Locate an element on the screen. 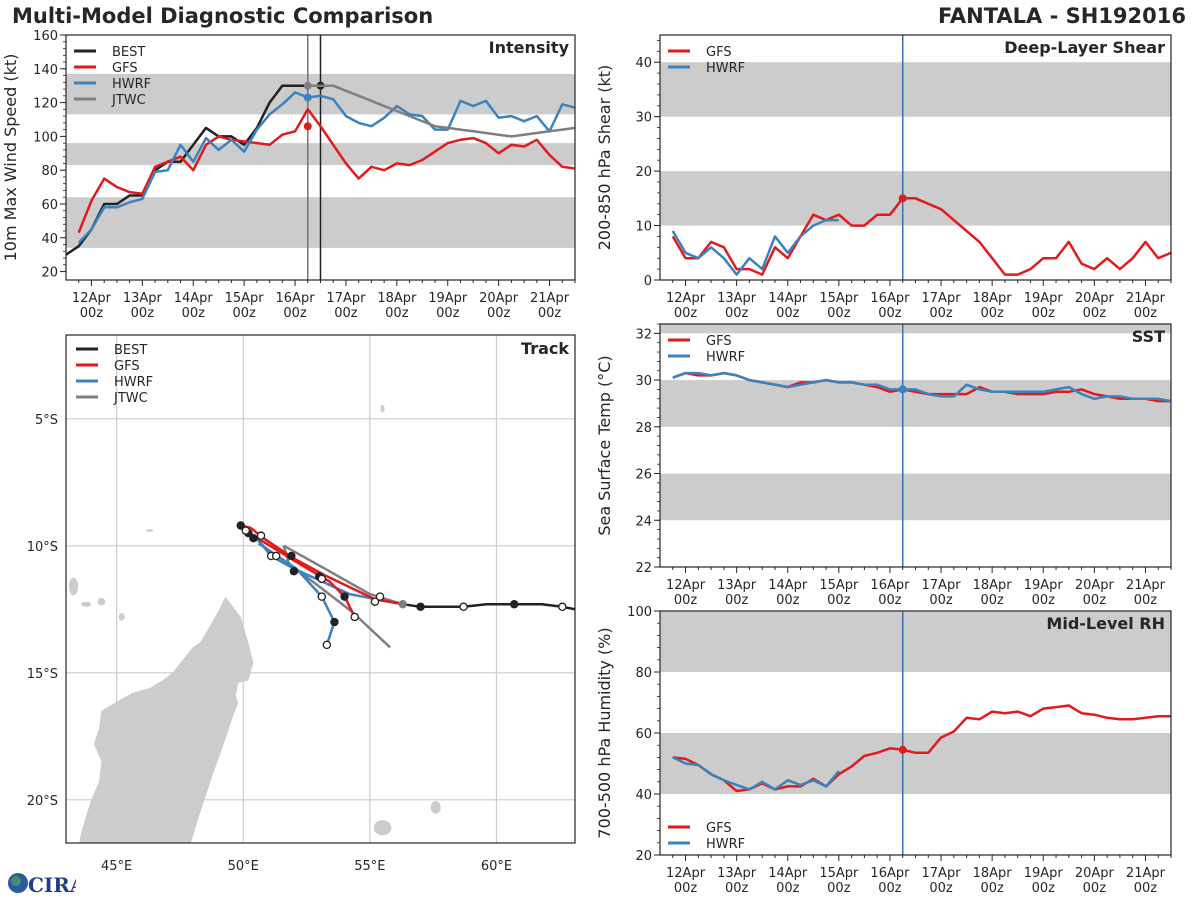 The width and height of the screenshot is (1200, 900). track-line-jtwc is located at coordinates (343, 575).